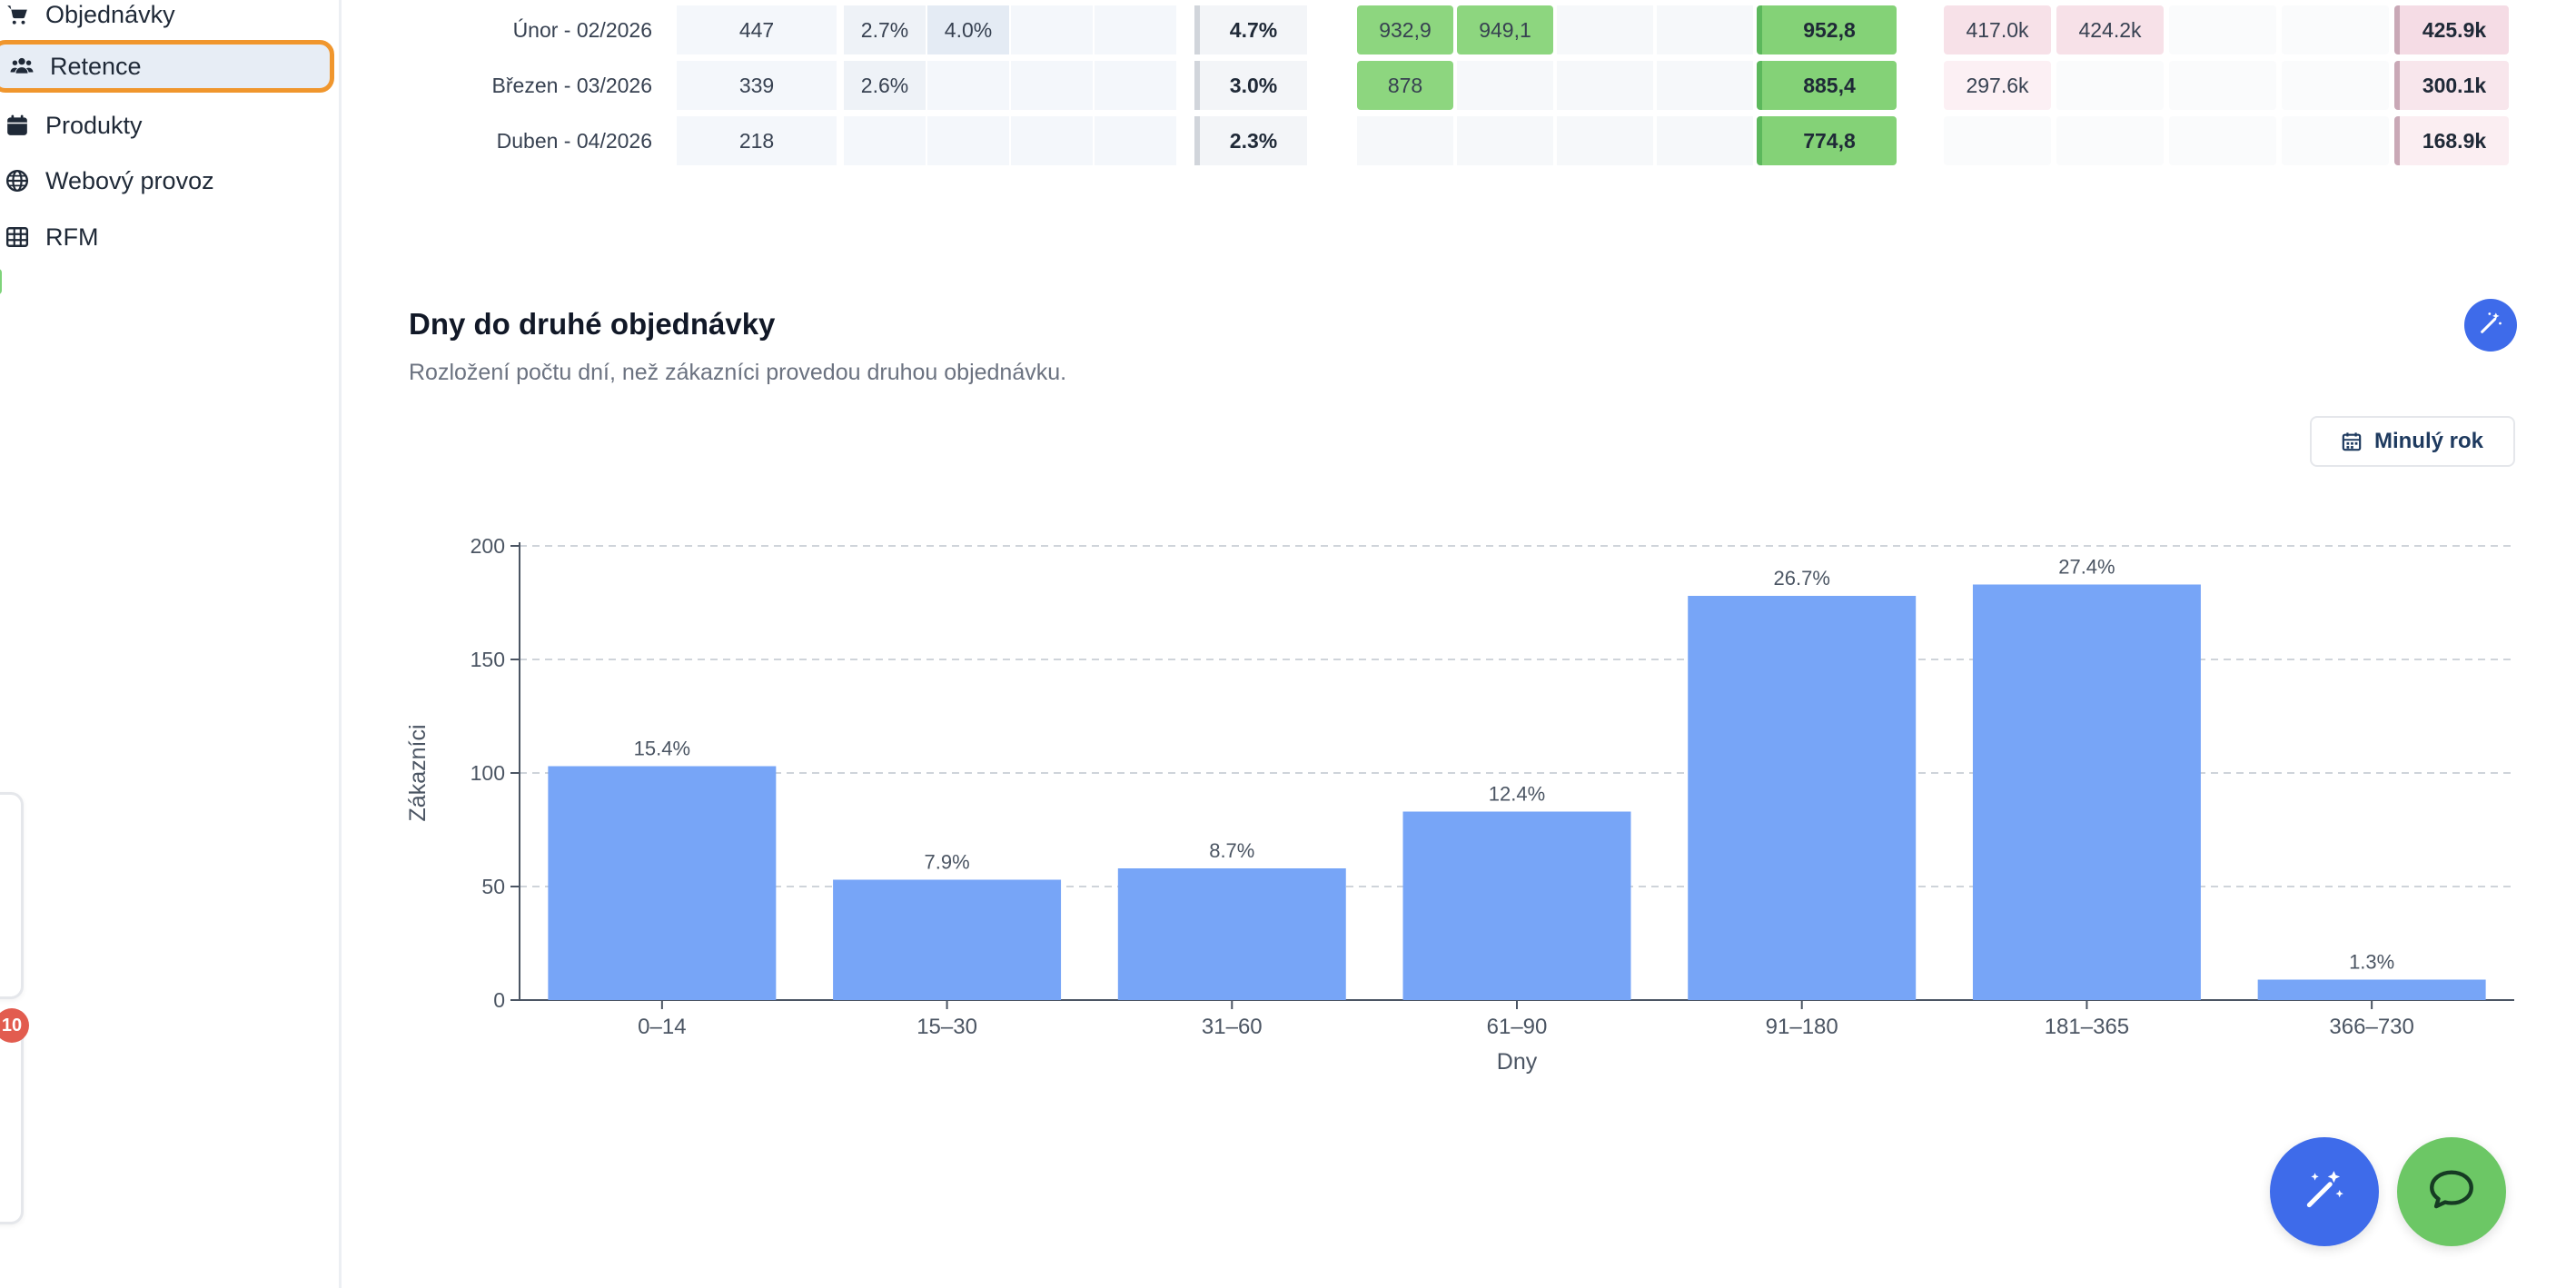 Image resolution: width=2576 pixels, height=1288 pixels. What do you see at coordinates (17, 14) in the screenshot?
I see `cart-icon` at bounding box center [17, 14].